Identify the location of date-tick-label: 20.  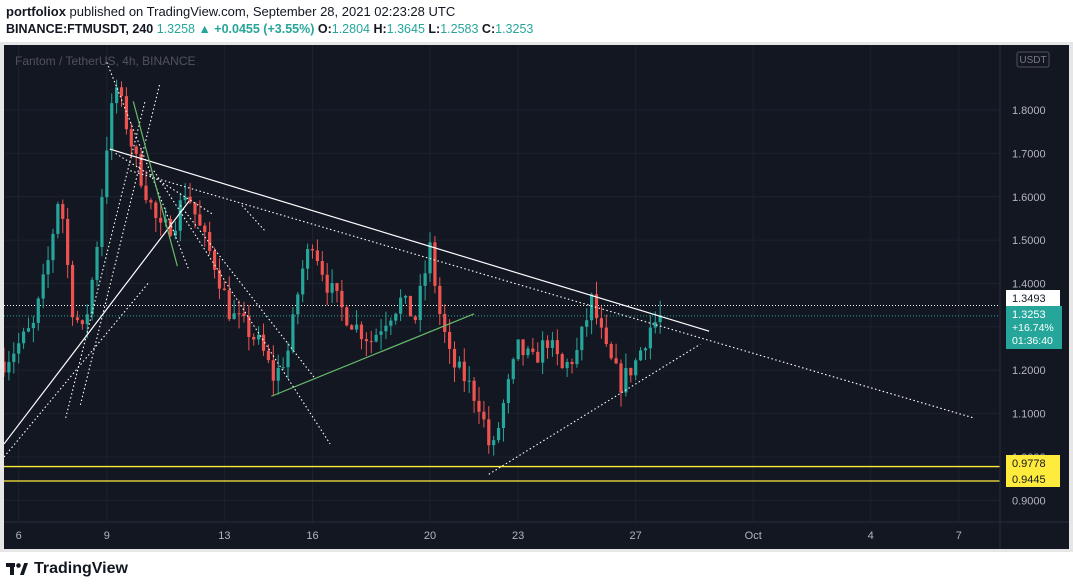
(430, 536).